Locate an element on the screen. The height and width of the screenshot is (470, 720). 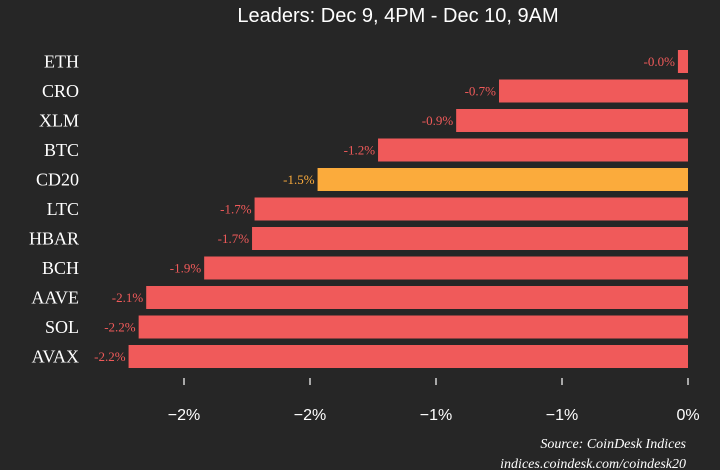
data-label-eth: -0.0% is located at coordinates (659, 61).